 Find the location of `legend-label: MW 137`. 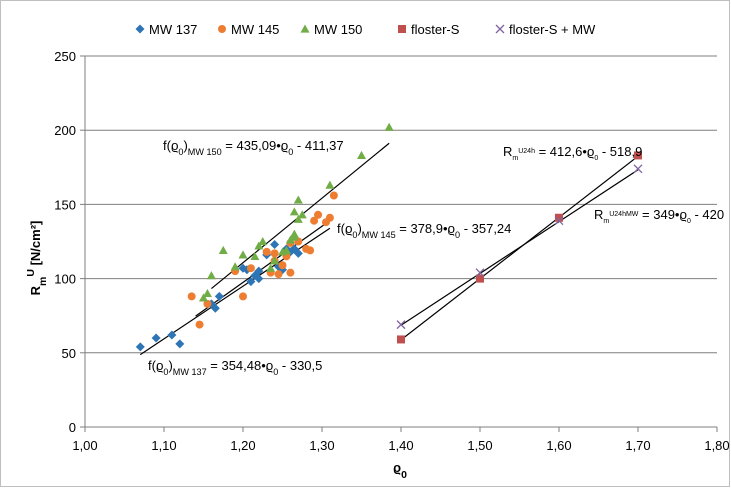

legend-label: MW 137 is located at coordinates (173, 29).